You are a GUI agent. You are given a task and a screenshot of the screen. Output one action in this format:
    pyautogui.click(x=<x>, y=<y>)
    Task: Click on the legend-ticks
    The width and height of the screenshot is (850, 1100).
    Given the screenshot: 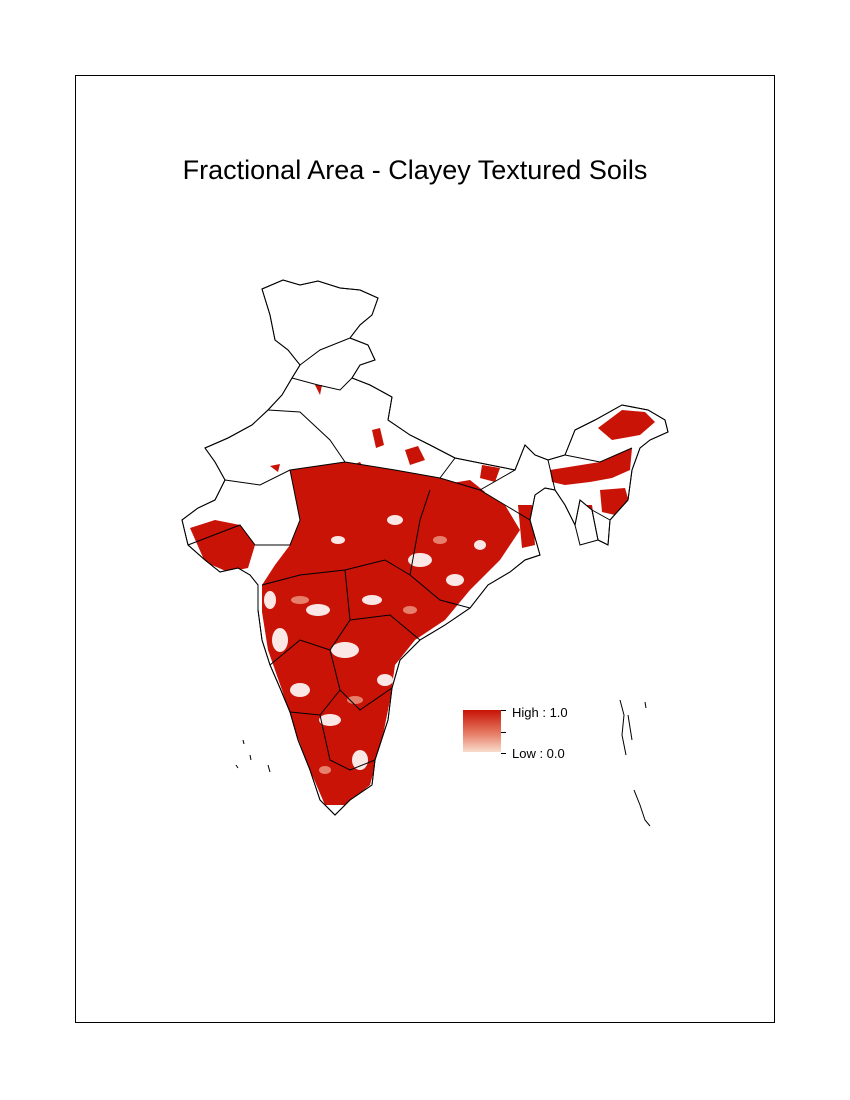 What is the action you would take?
    pyautogui.click(x=504, y=732)
    